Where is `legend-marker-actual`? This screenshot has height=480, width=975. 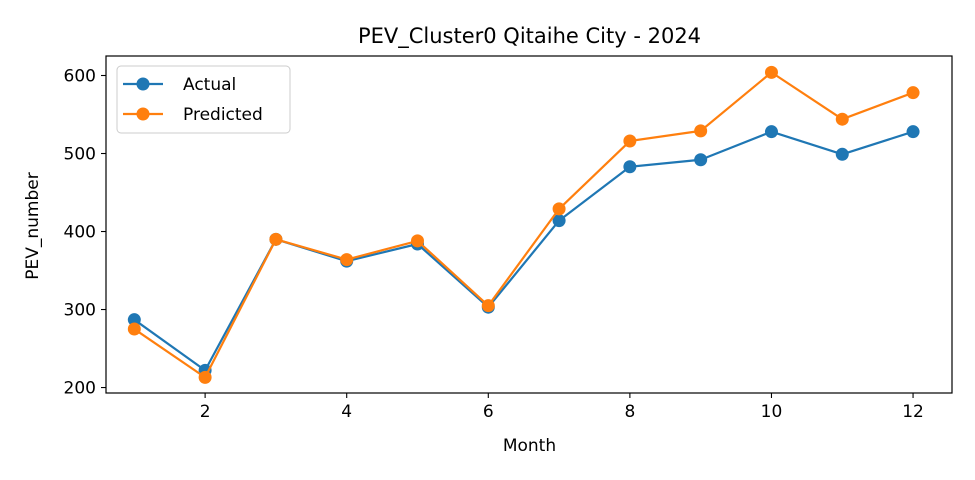
legend-marker-actual is located at coordinates (143, 84).